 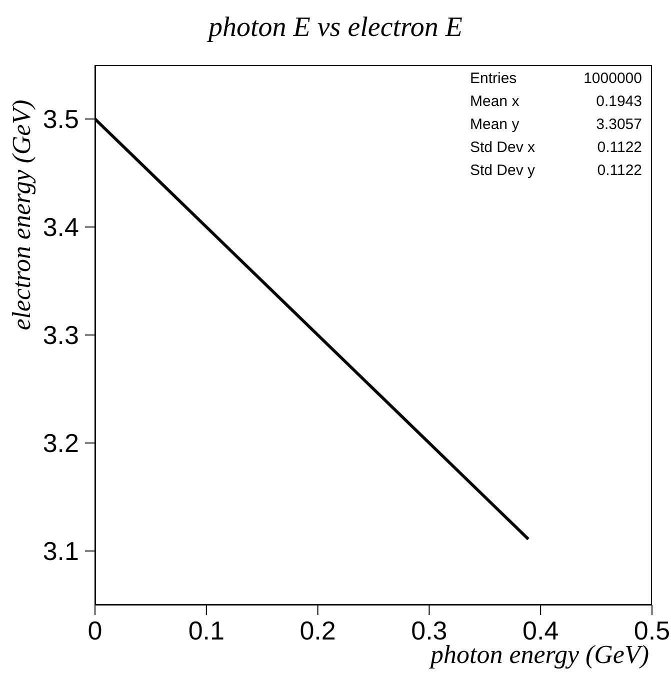 What do you see at coordinates (22, 215) in the screenshot?
I see `y-axis-title: electron energy (GeV)` at bounding box center [22, 215].